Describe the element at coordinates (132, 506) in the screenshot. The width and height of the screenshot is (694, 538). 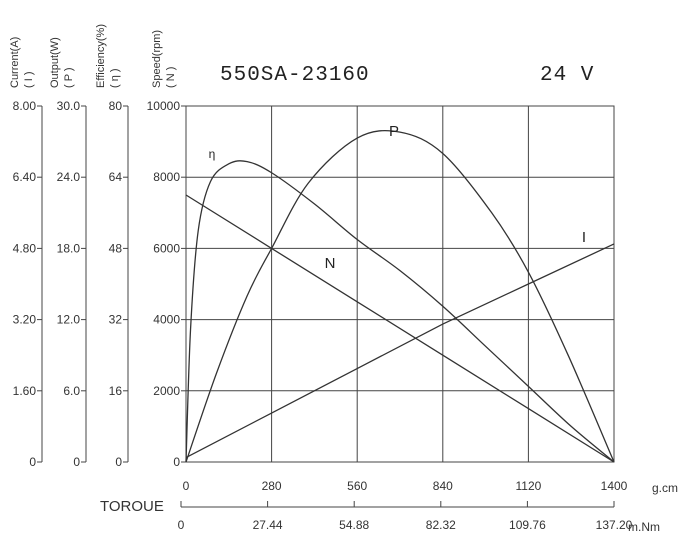
I see `torque-label: TOROUE` at that location.